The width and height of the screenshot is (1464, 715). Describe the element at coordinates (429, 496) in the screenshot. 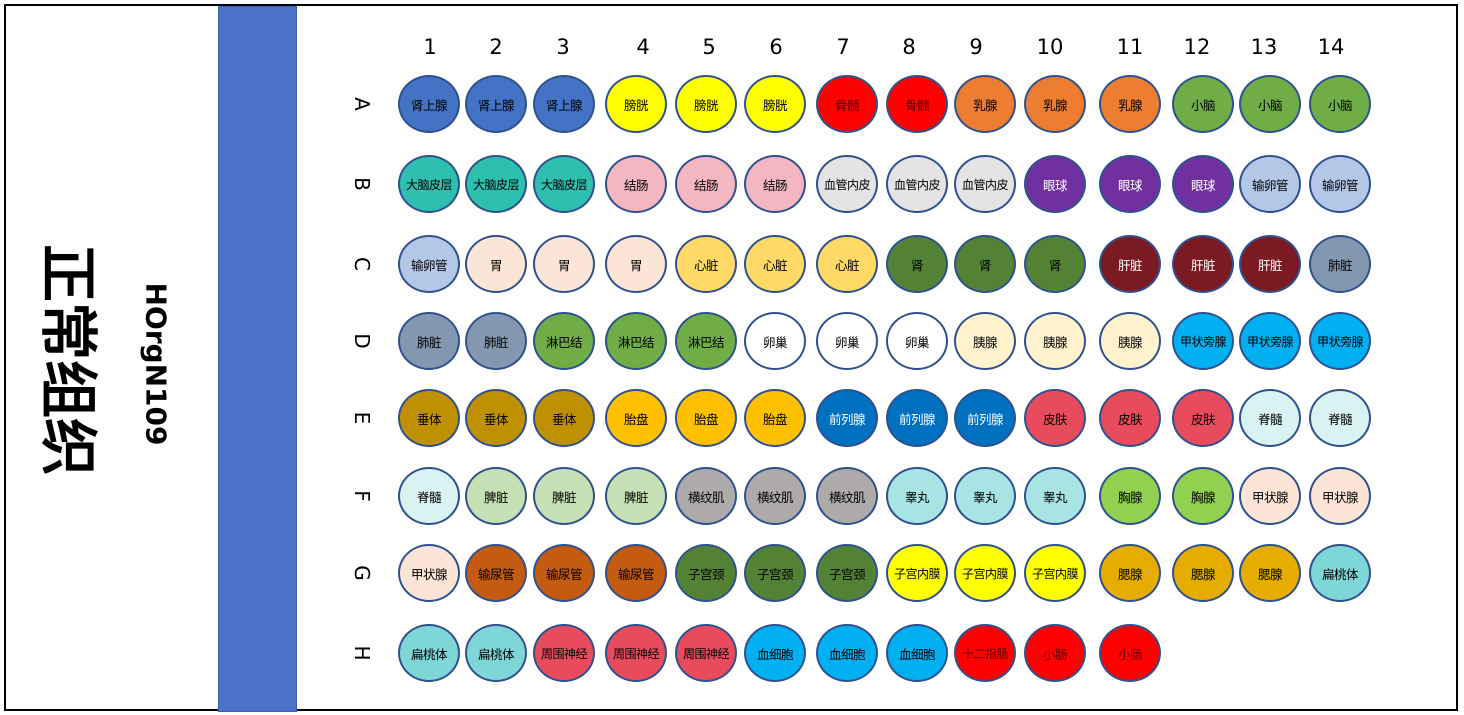

I see `well-F1: 脊髓` at that location.